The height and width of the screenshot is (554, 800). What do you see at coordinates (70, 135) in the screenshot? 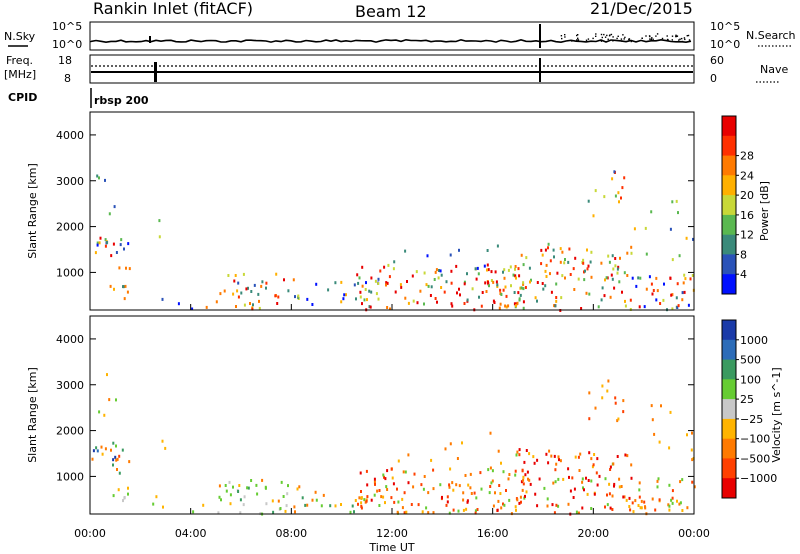
I see `y-tick-label: 4000` at bounding box center [70, 135].